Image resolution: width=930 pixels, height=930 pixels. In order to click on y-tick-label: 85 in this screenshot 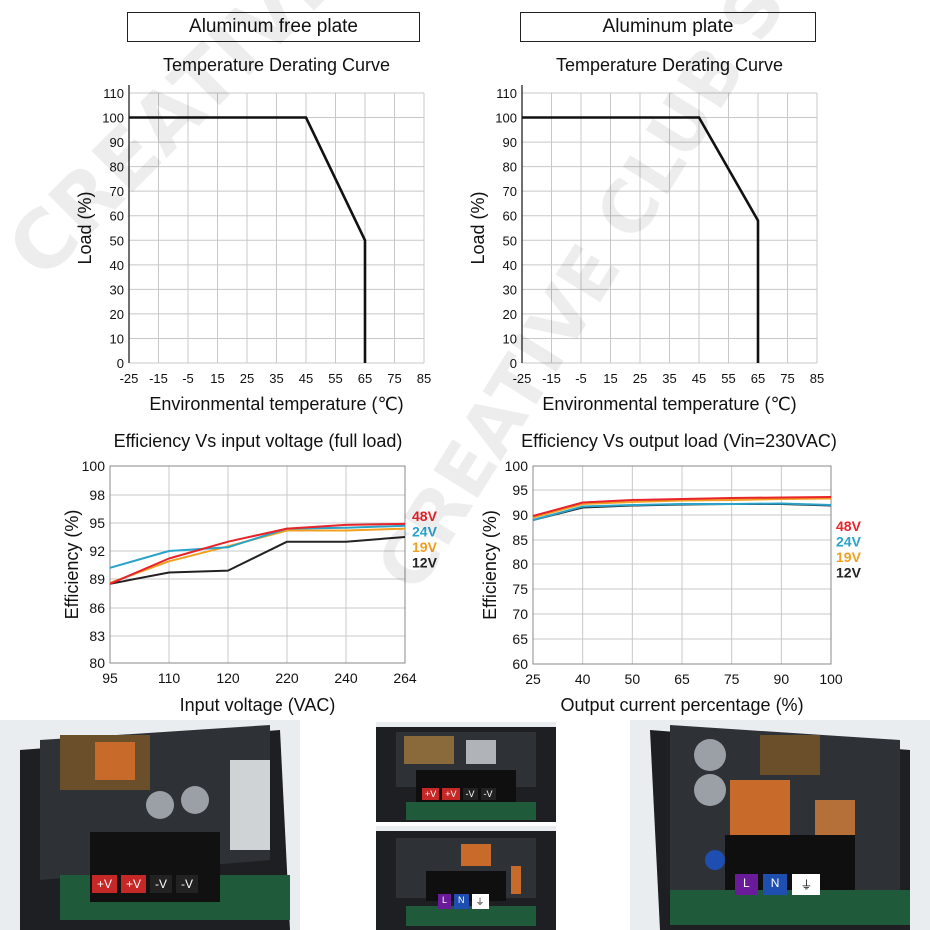, I will do `click(520, 540)`.